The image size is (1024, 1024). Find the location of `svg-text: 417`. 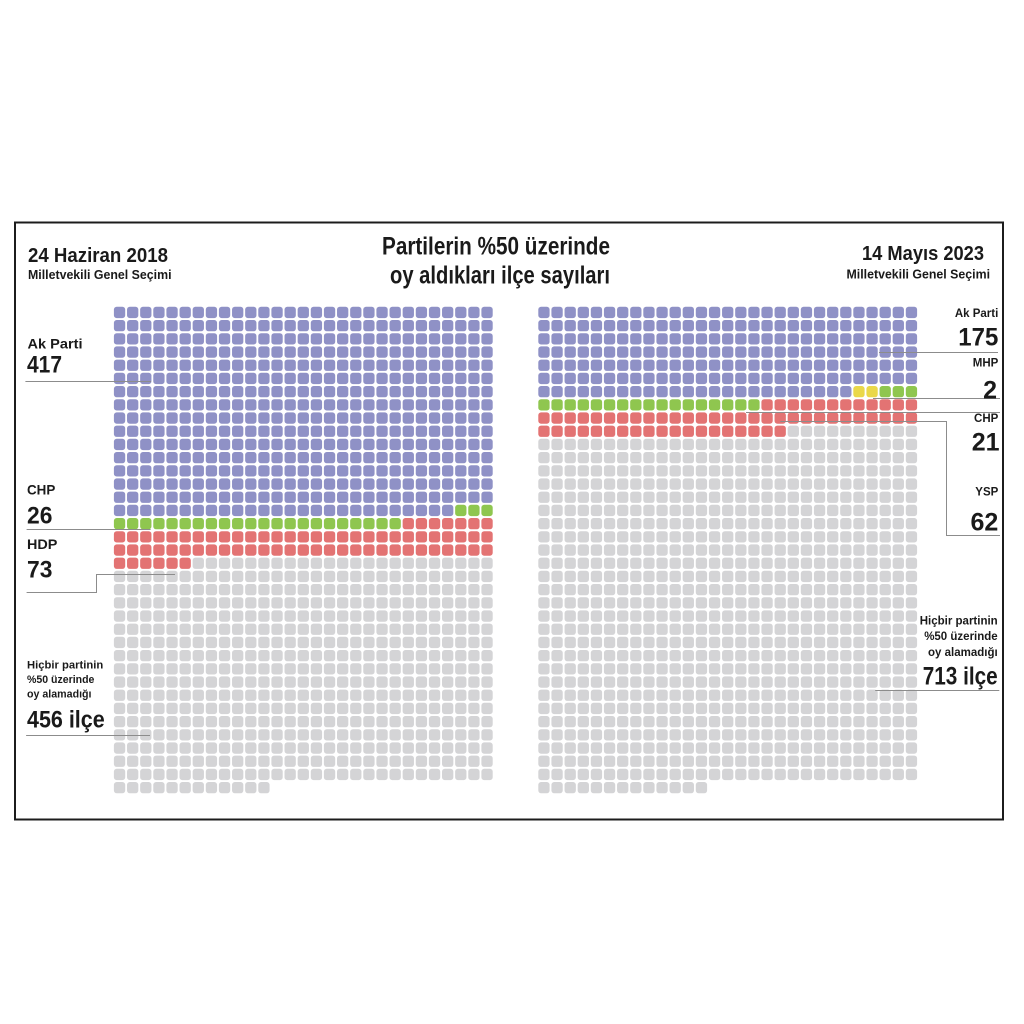

svg-text: 417 is located at coordinates (44, 365).